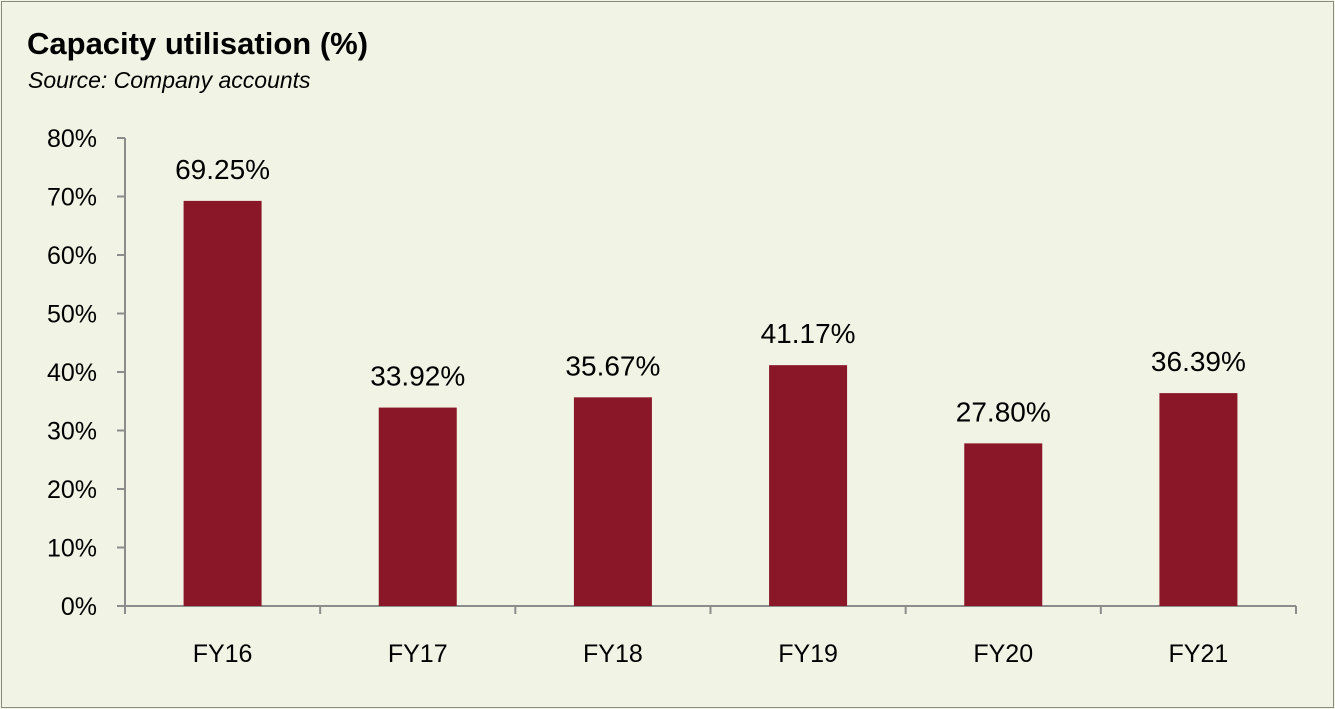  What do you see at coordinates (1003, 654) in the screenshot?
I see `x-tick-label-fy20: FY20` at bounding box center [1003, 654].